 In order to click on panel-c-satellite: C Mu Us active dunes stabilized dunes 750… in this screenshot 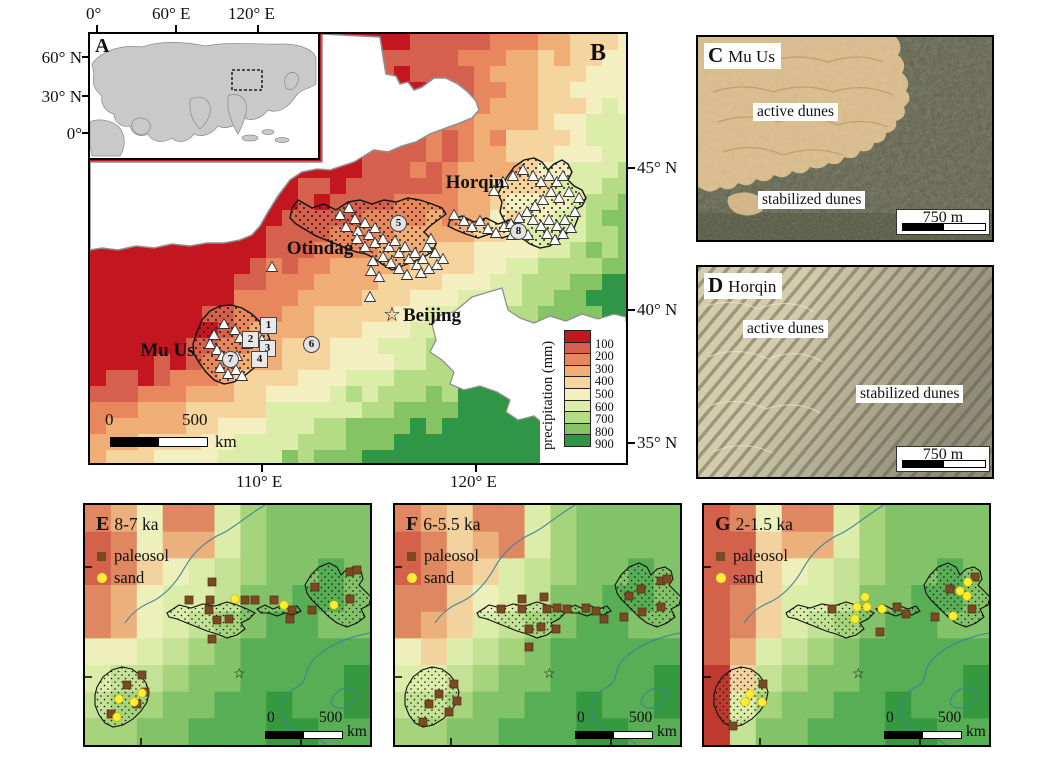, I will do `click(845, 138)`.